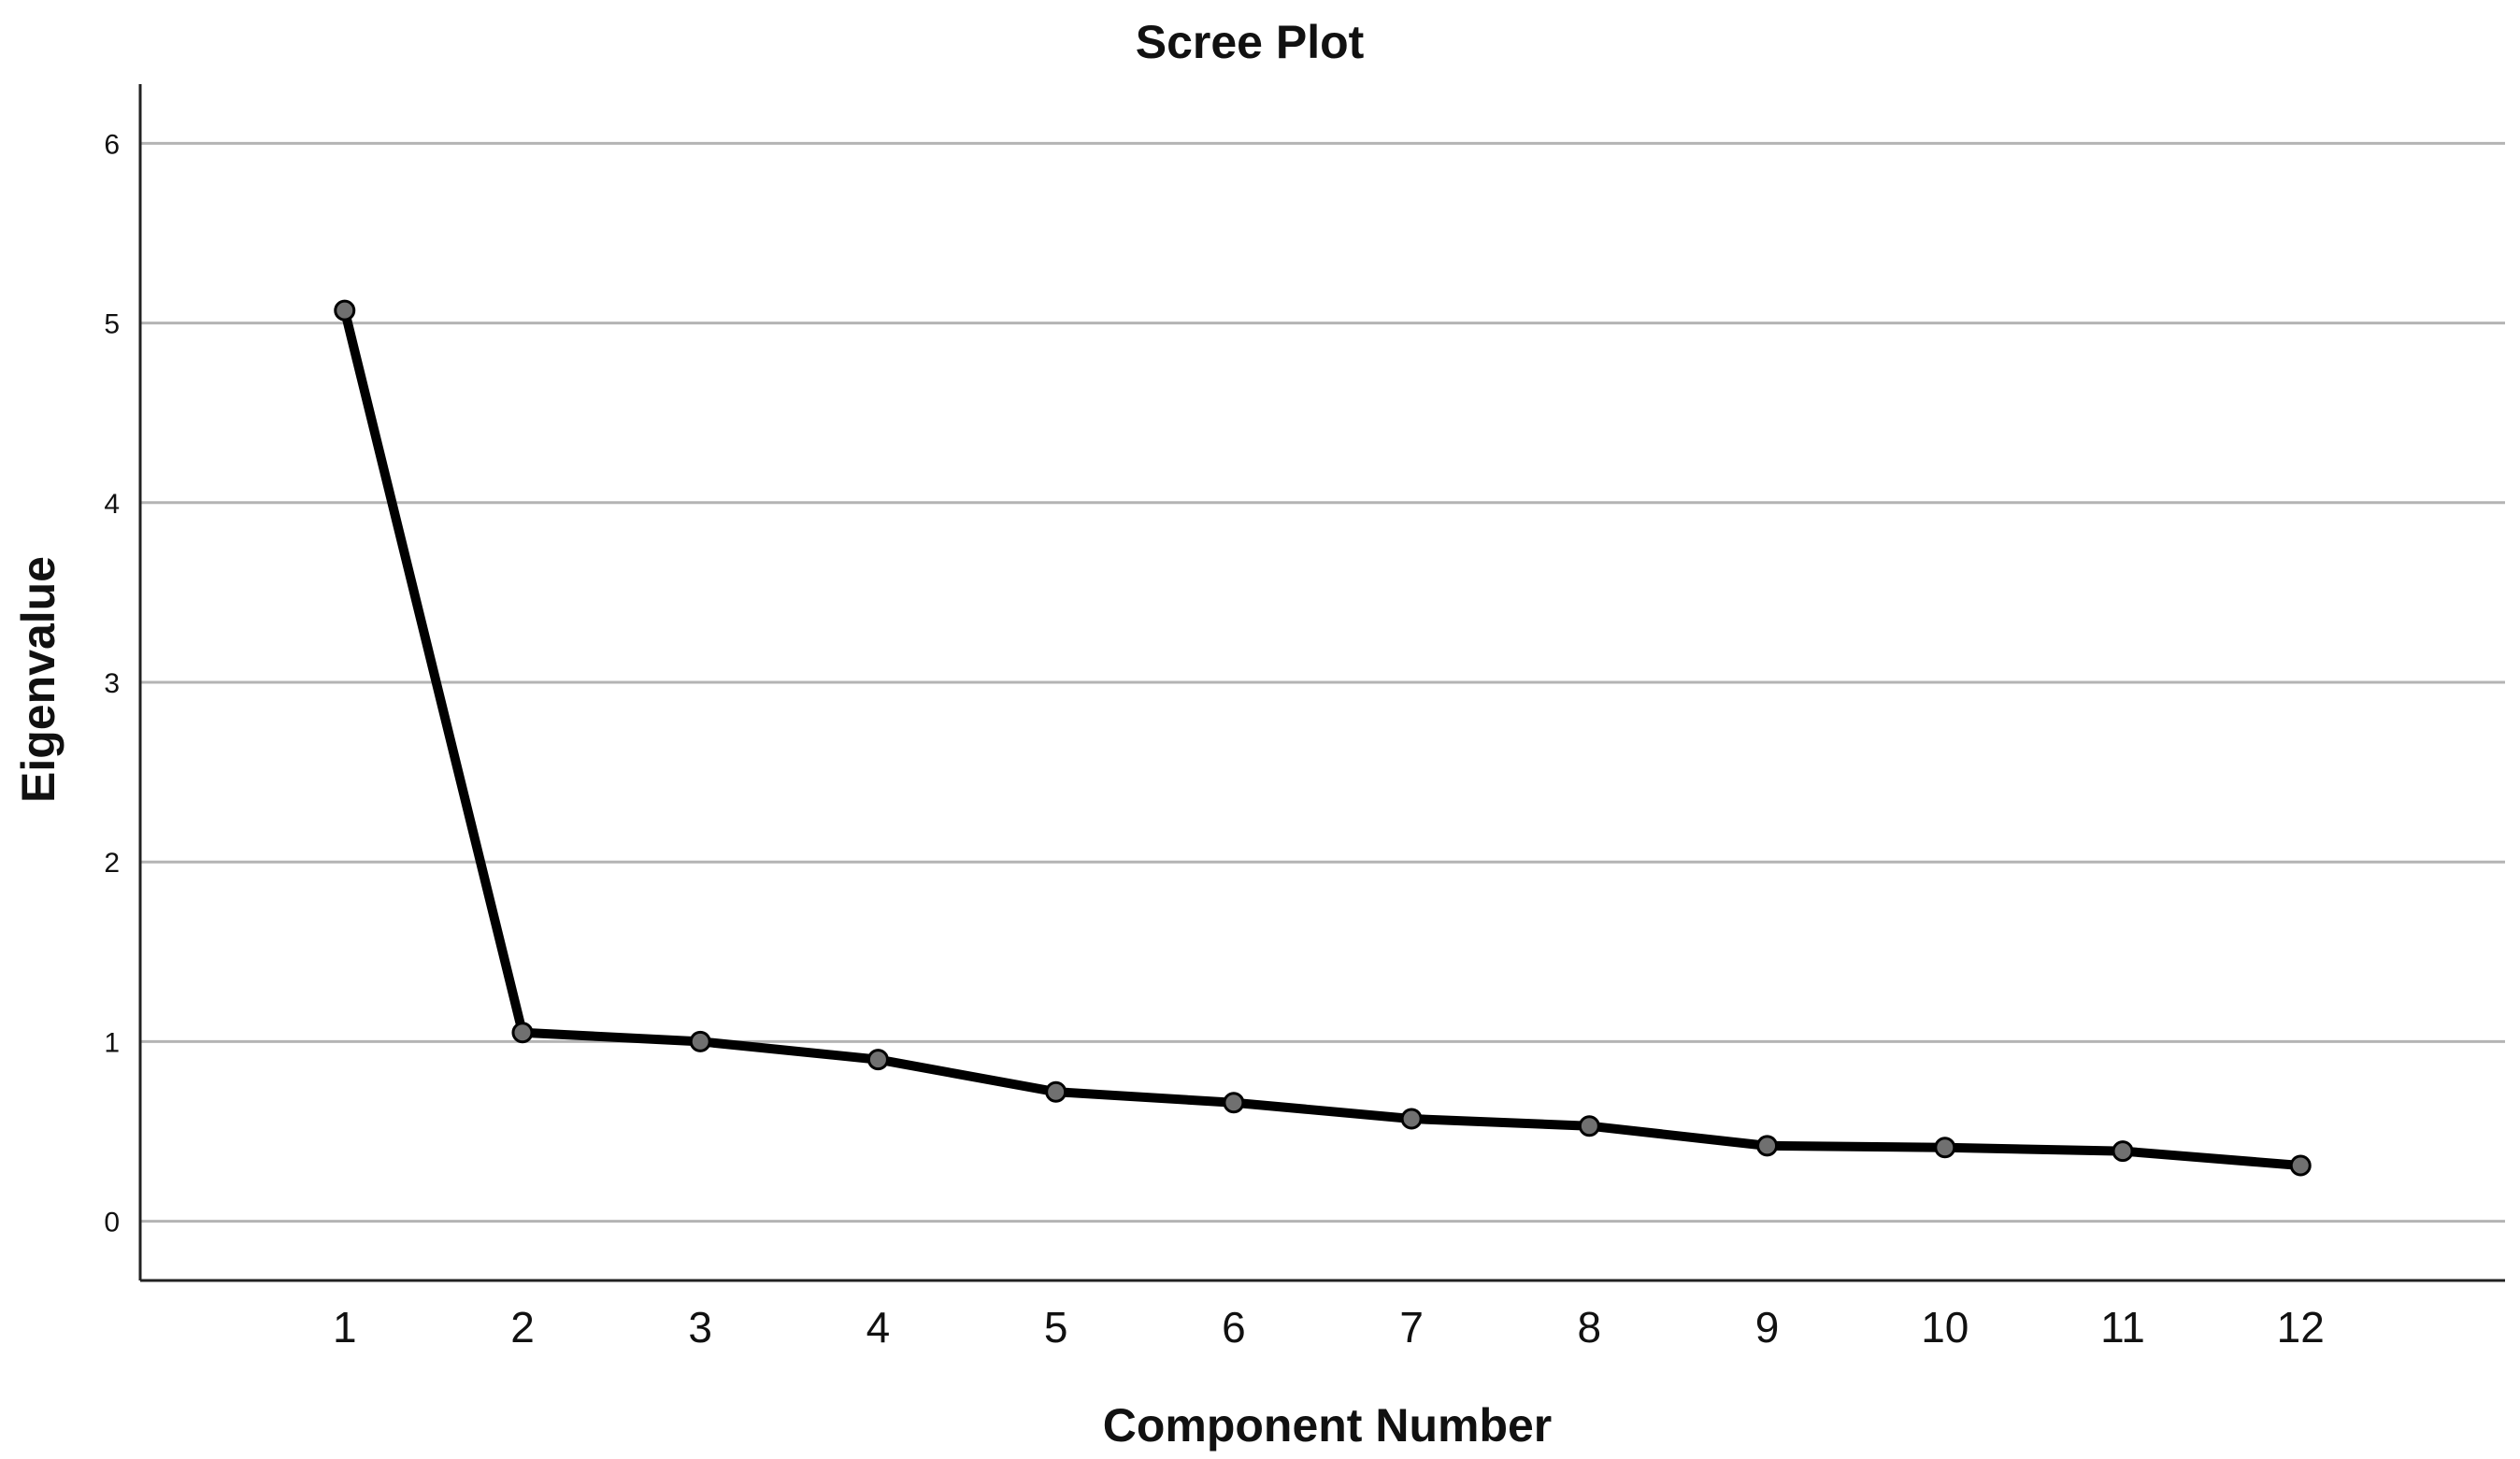  Describe the element at coordinates (112, 1223) in the screenshot. I see `y-tick-label: 0` at that location.